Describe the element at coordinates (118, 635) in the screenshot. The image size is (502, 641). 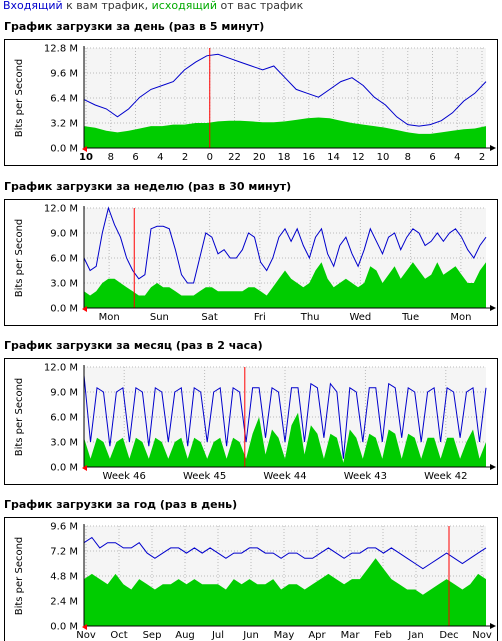
I see `x-tick-label: Oct` at that location.